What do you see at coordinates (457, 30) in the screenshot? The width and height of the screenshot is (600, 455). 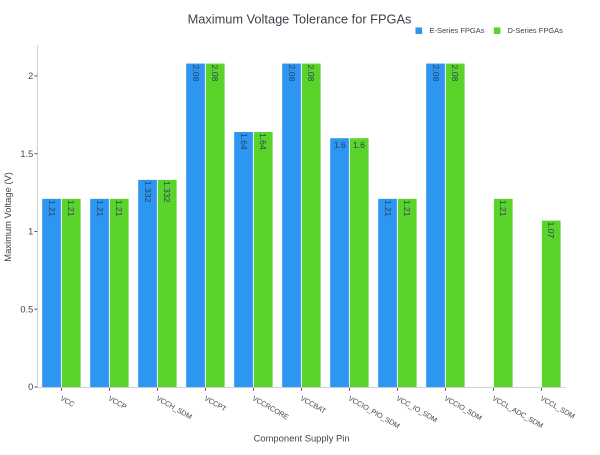 I see `svg-text: E-Series FPGAs` at bounding box center [457, 30].